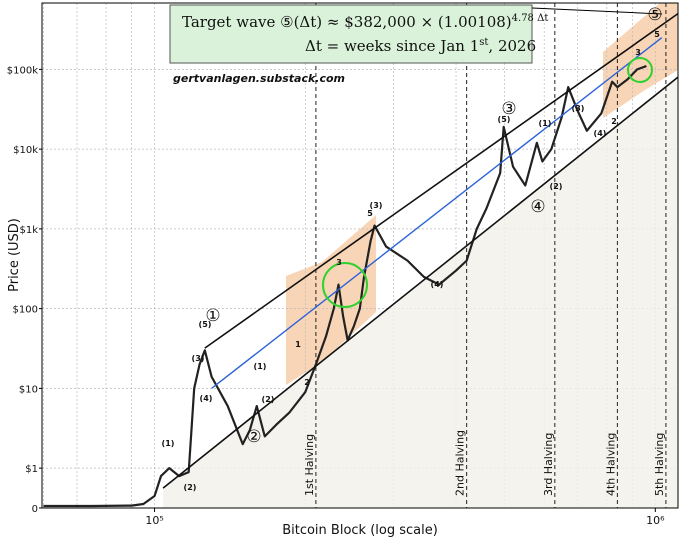  Describe the element at coordinates (351, 34) in the screenshot. I see `formula-box` at that location.